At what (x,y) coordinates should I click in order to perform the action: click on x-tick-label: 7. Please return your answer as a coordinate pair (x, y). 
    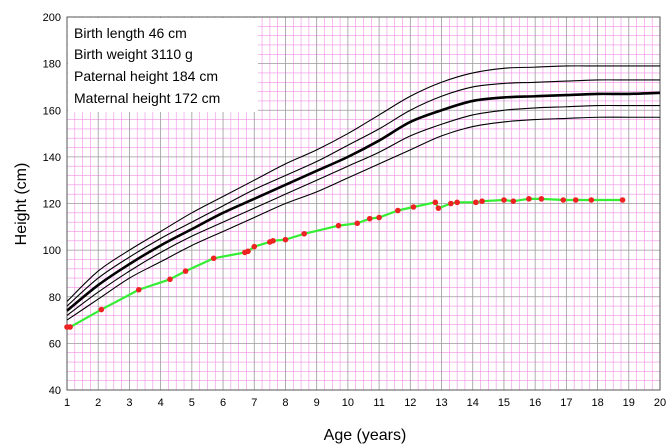
    Looking at the image, I should click on (254, 403).